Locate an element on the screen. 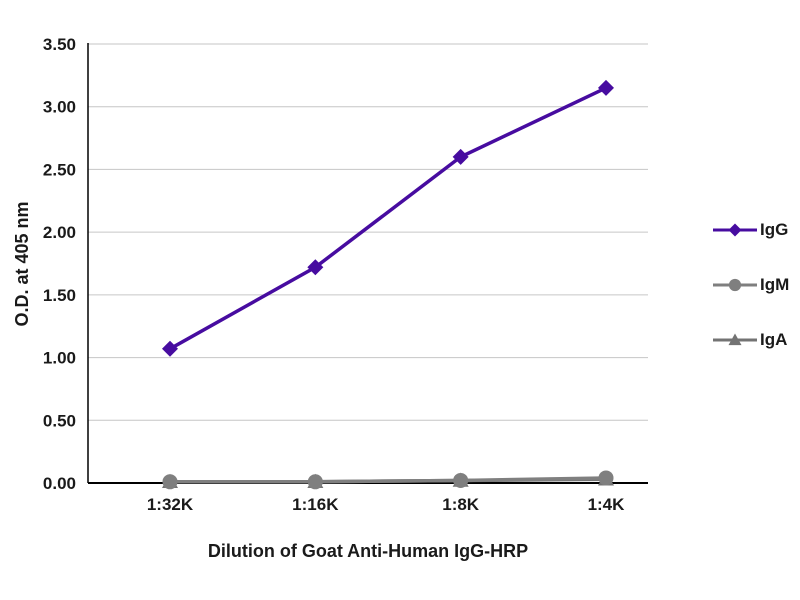 This screenshot has width=800, height=600. y-tick-label: 0.50 is located at coordinates (59, 420).